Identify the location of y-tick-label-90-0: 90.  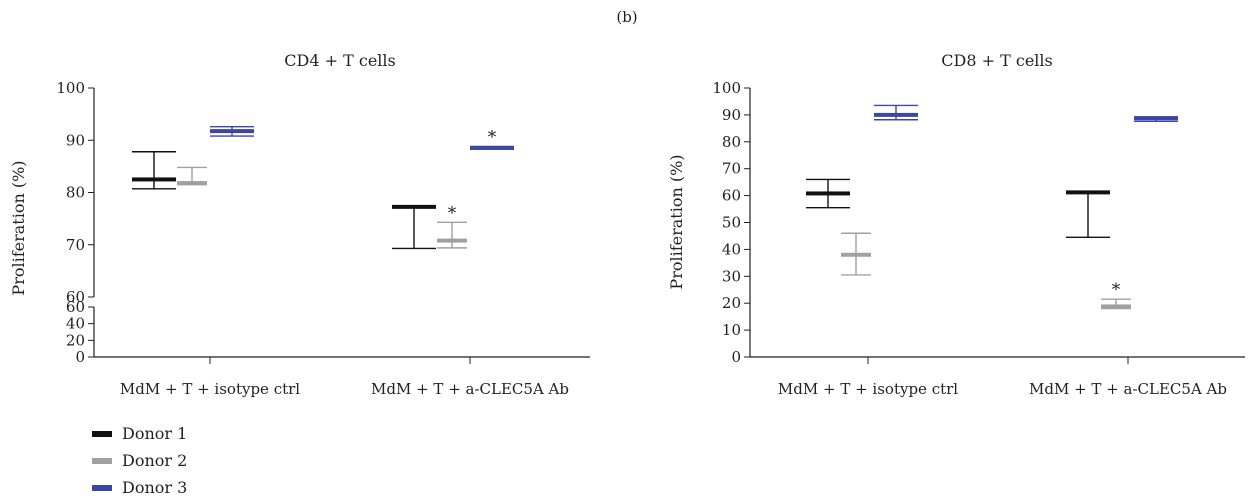
(731, 115).